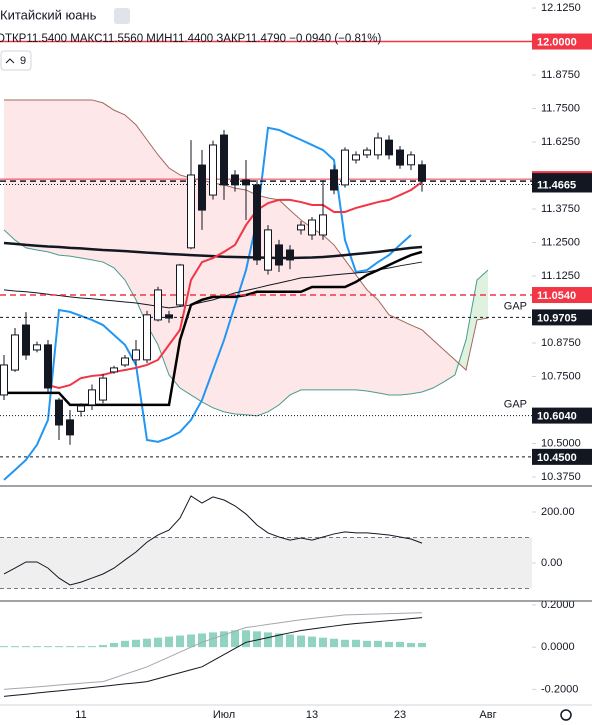 The width and height of the screenshot is (592, 725). What do you see at coordinates (551, 563) in the screenshot?
I see `y-tick-label: 0.00` at bounding box center [551, 563].